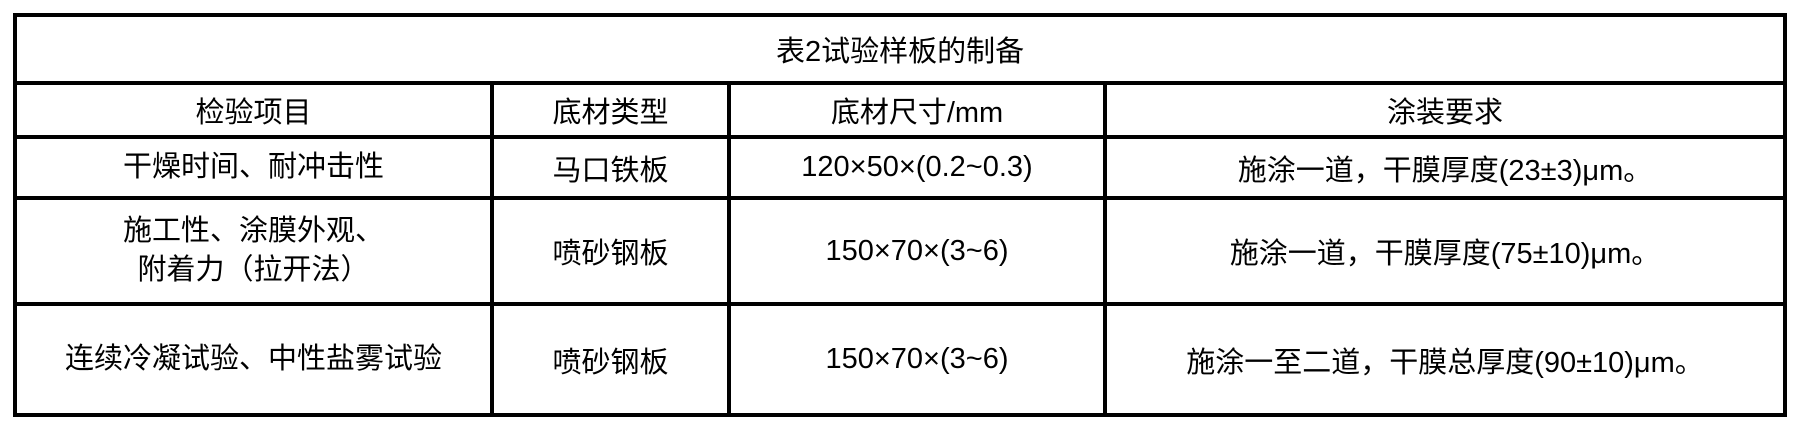  I want to click on column-header-inspection-item: 检验项目, so click(253, 110).